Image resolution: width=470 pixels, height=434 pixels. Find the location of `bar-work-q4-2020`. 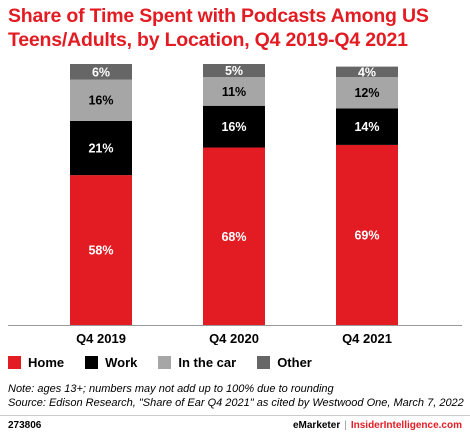

bar-work-q4-2020 is located at coordinates (234, 126).